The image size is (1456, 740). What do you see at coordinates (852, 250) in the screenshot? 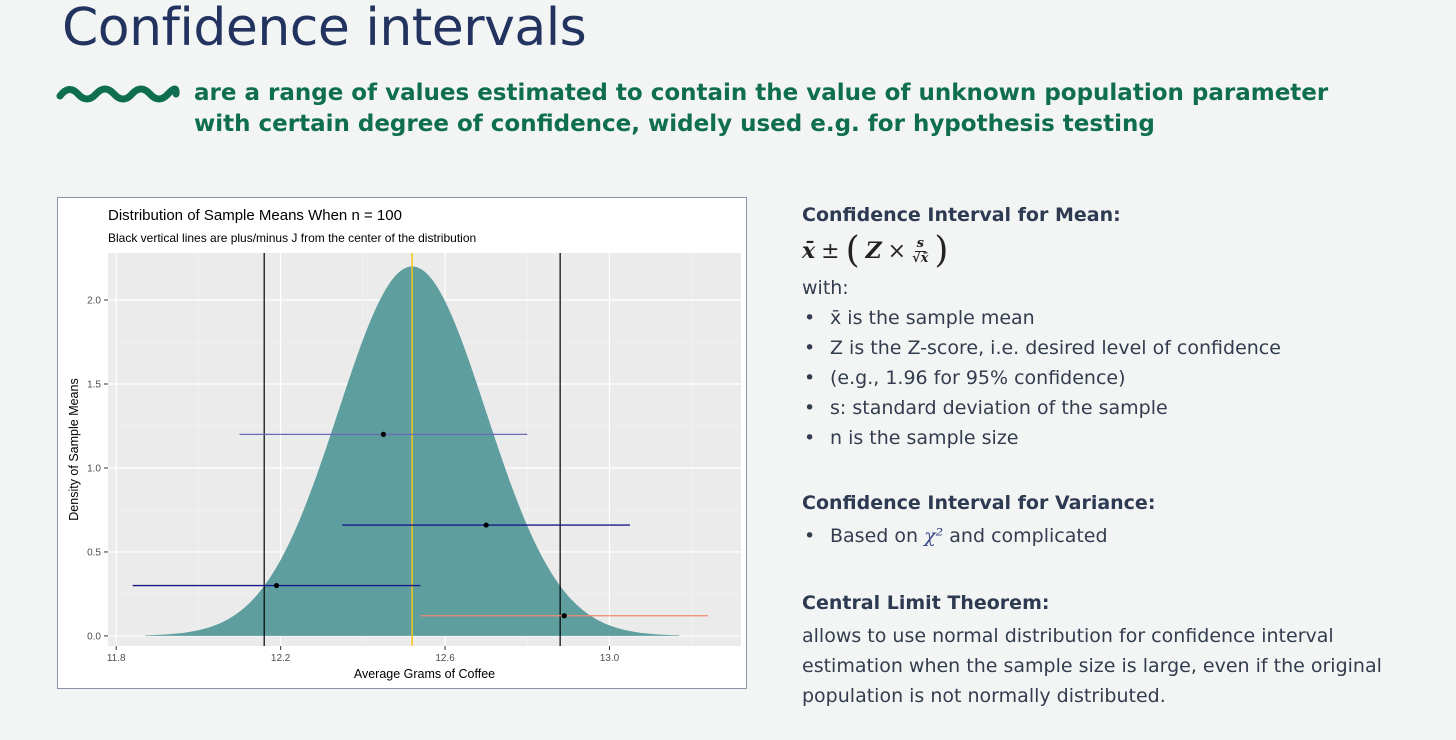
I see `formula-open-paren: (` at bounding box center [852, 250].